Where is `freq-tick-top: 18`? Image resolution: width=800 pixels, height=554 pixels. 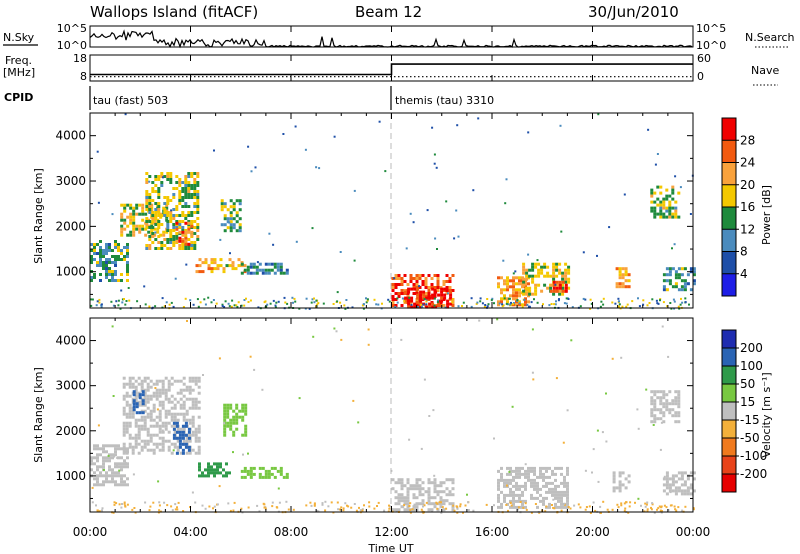
freq-tick-top: 18 is located at coordinates (80, 58).